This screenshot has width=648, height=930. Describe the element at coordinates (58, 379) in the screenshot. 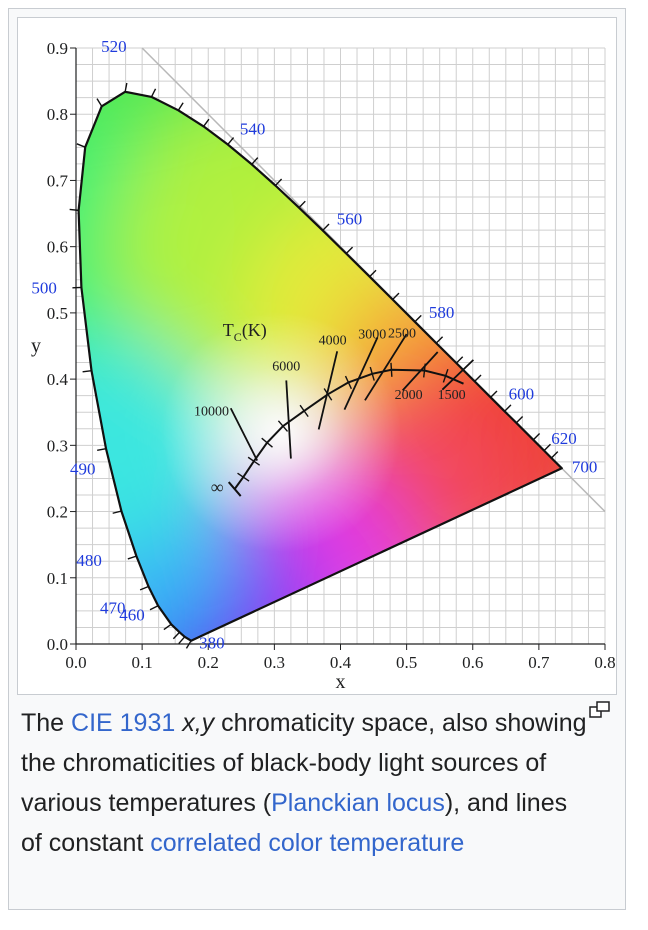

I see `y-tick-label: 0.4` at that location.